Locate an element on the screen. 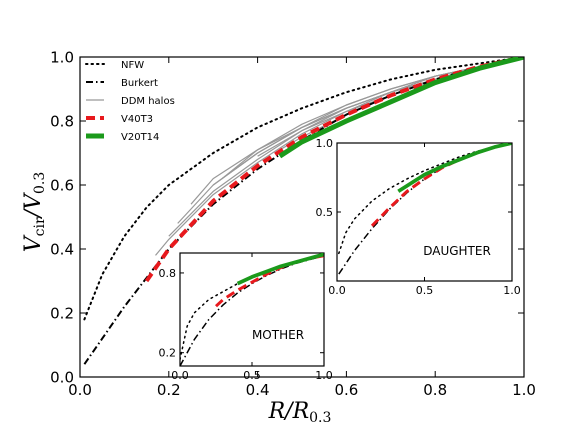 The width and height of the screenshot is (581, 440). main-plot-y-tick-label: 0.8 is located at coordinates (62, 121).